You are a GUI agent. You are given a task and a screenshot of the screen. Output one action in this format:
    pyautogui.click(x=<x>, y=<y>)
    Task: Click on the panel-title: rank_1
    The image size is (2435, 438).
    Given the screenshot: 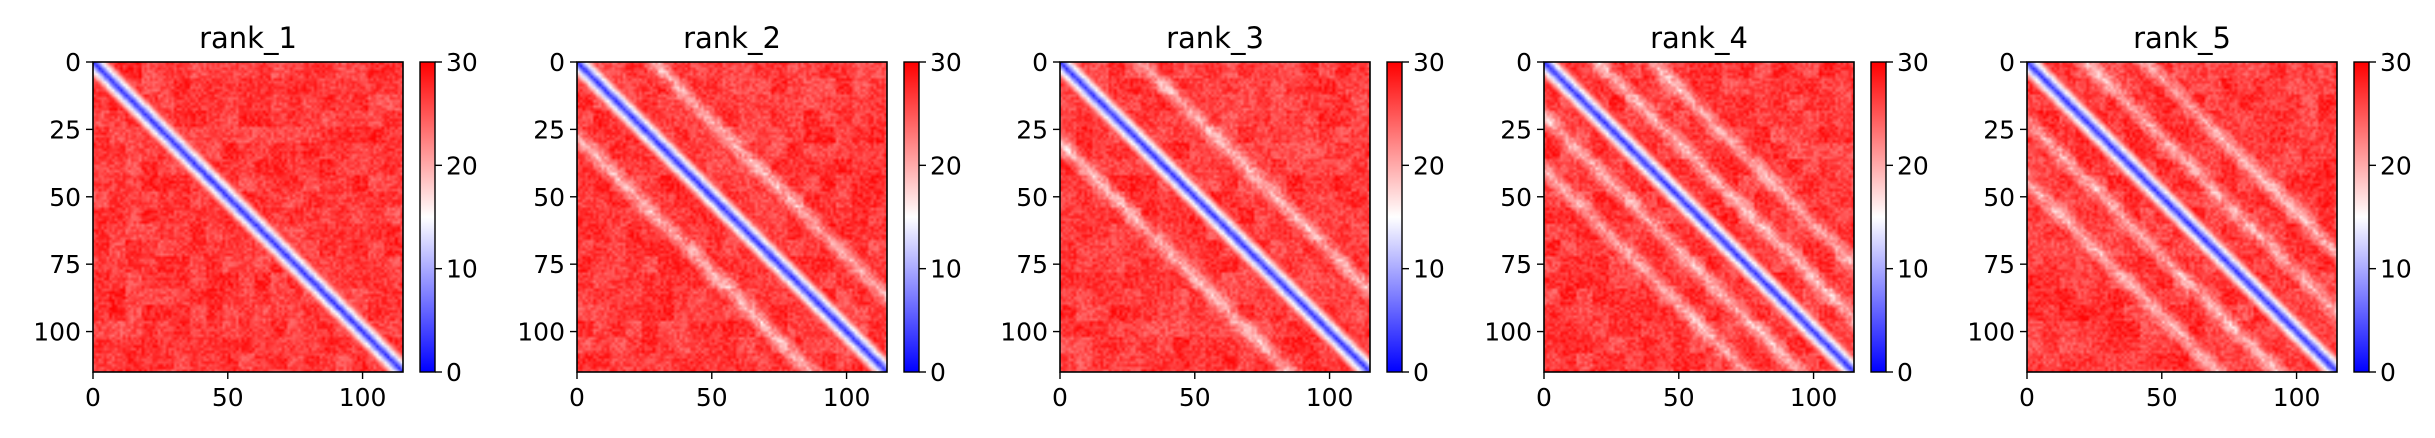 What is the action you would take?
    pyautogui.click(x=248, y=38)
    